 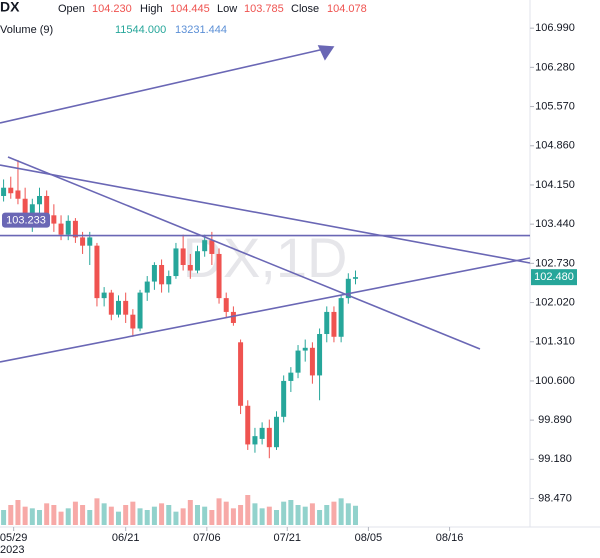 What do you see at coordinates (151, 9) in the screenshot?
I see `legend-label: High` at bounding box center [151, 9].